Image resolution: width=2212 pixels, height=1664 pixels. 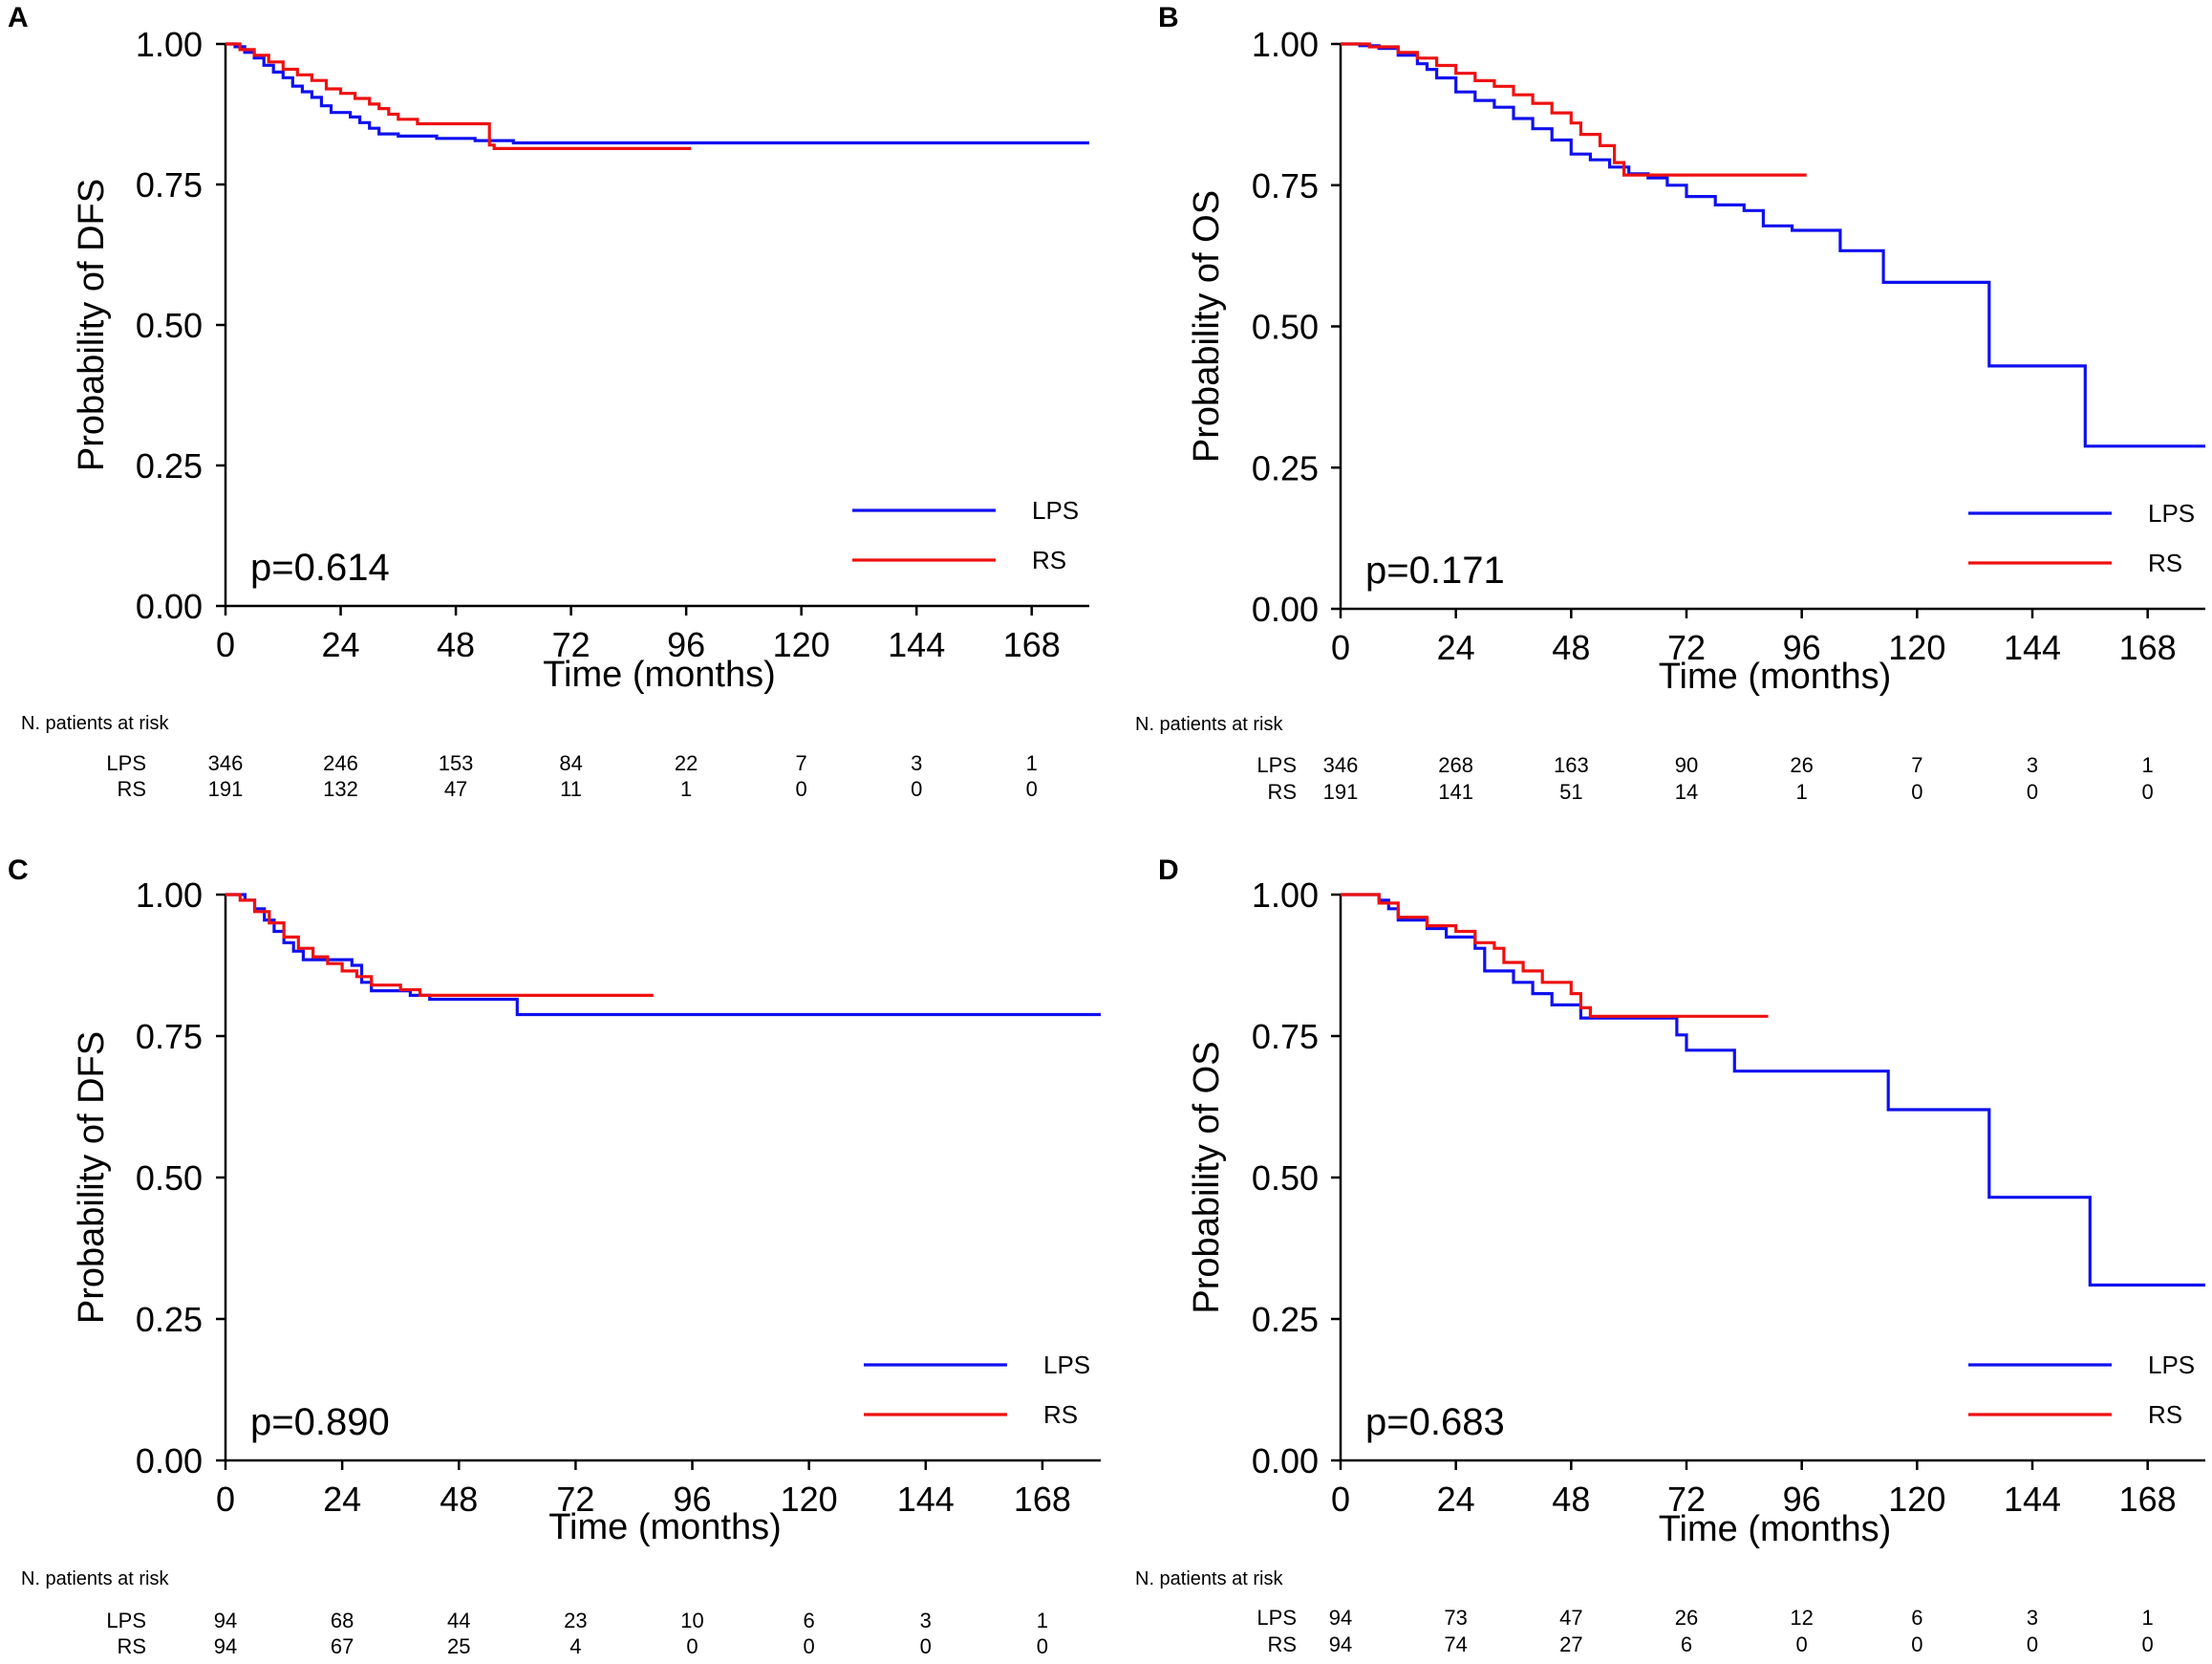 I want to click on panel-letter: C, so click(x=18, y=870).